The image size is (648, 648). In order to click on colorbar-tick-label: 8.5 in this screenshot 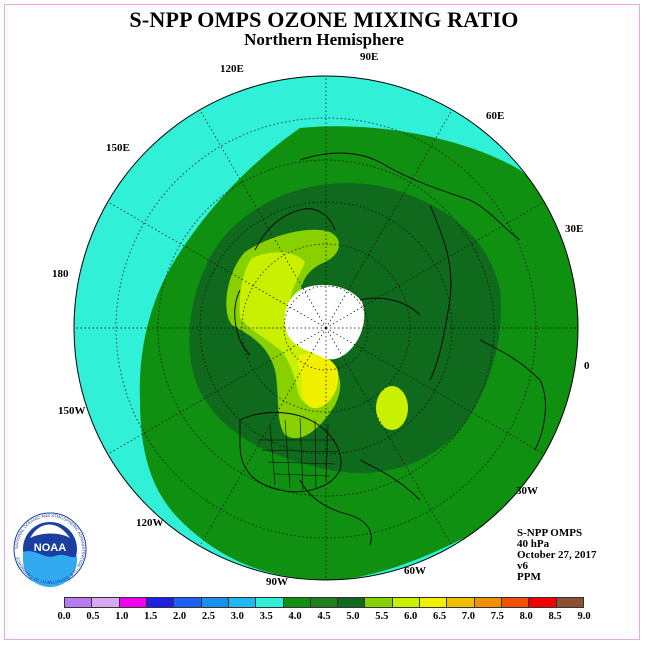, I will do `click(555, 616)`.